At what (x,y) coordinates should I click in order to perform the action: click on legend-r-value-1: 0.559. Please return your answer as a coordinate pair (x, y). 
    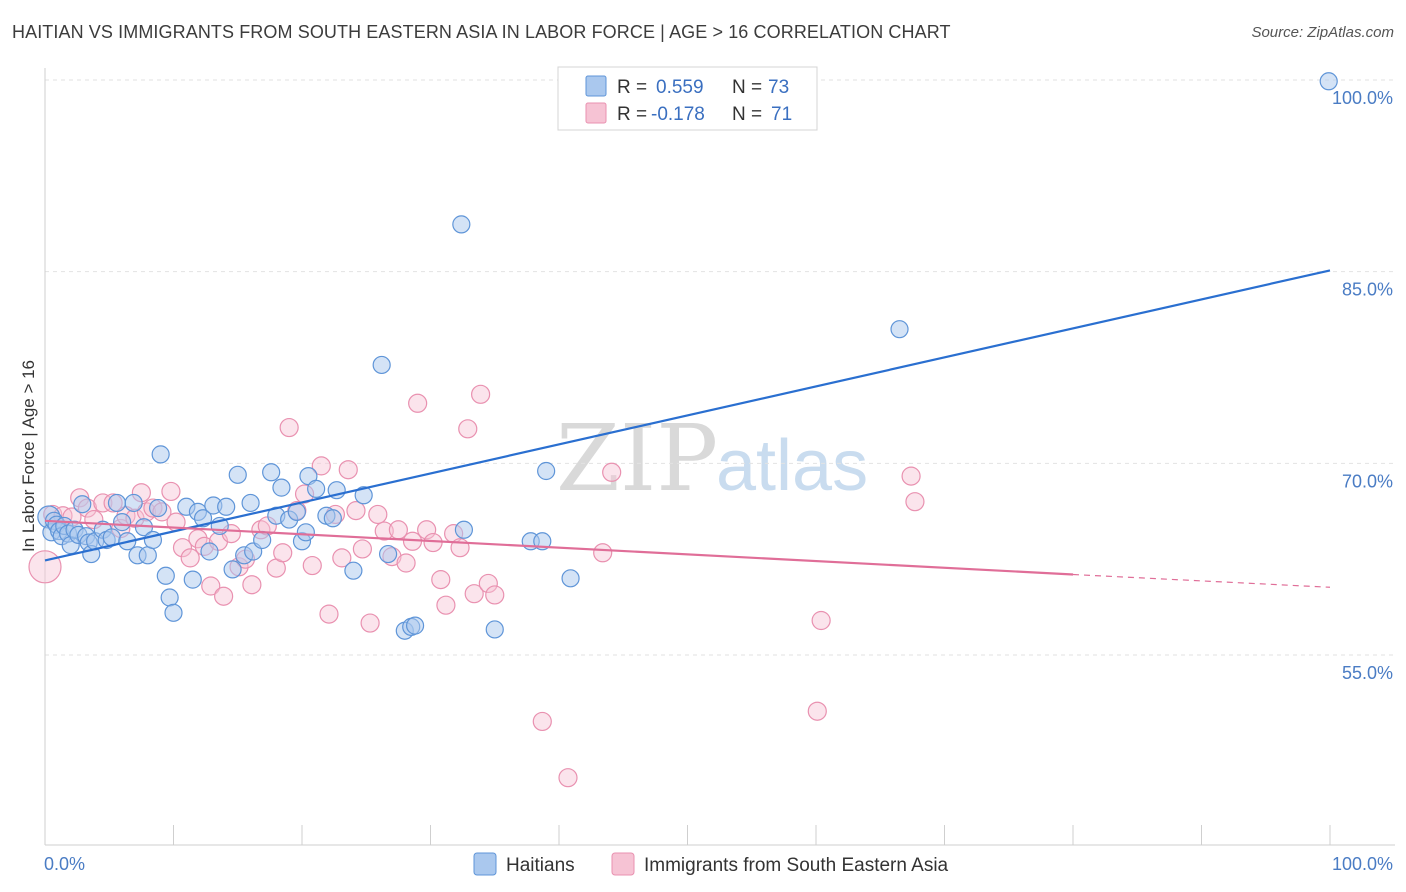
    Looking at the image, I should click on (680, 87).